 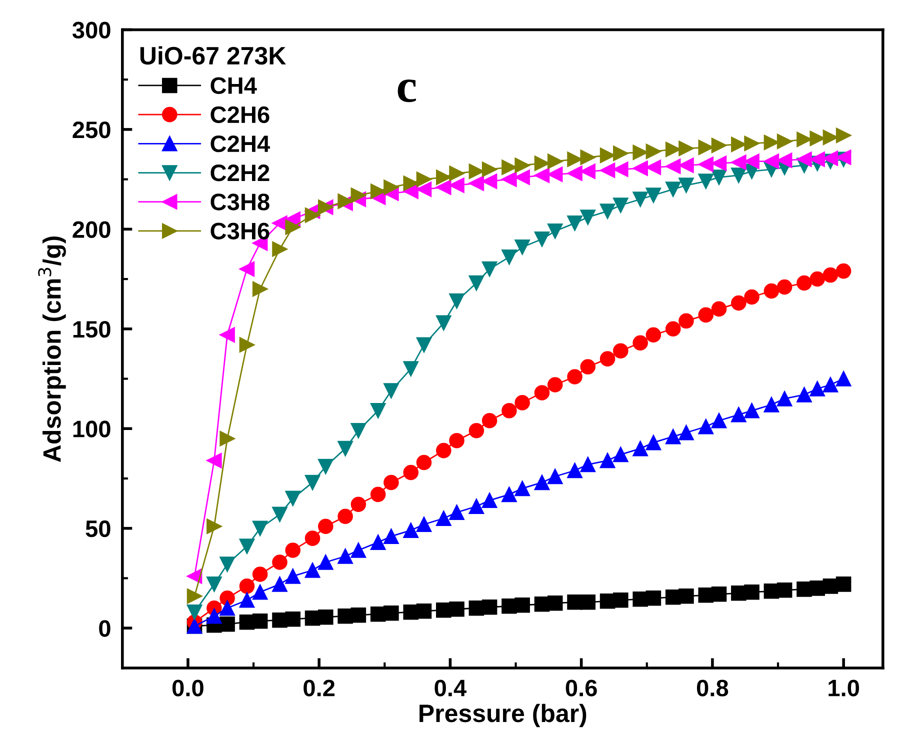 I want to click on y-axis-title: Adsorption (cm$^{3}$/g), so click(x=52, y=349).